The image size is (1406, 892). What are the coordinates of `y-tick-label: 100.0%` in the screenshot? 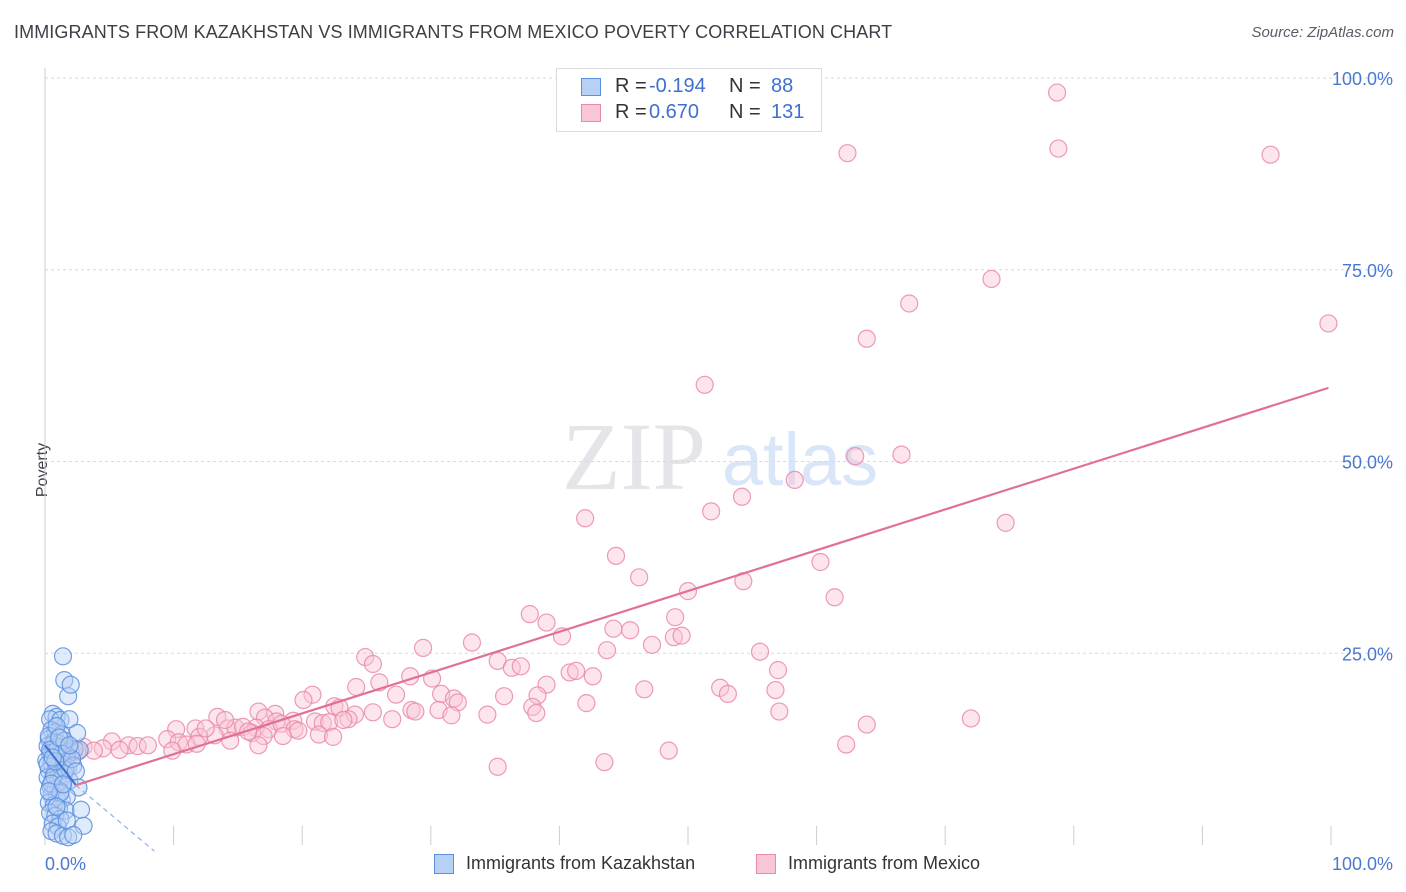 It's located at (1362, 79).